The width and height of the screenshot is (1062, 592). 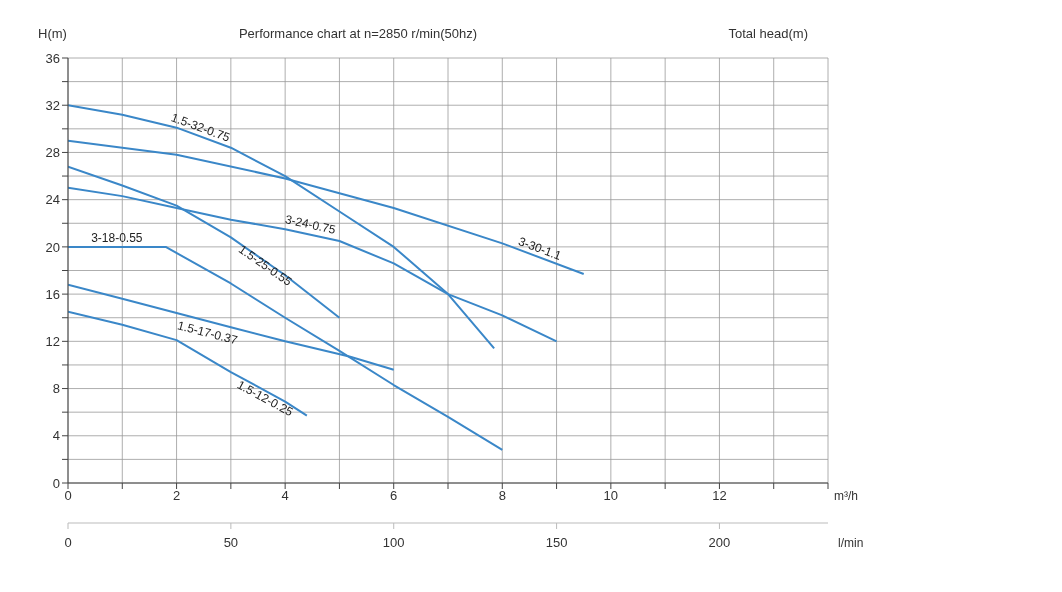 I want to click on y-tick-label: 12, so click(x=52, y=341).